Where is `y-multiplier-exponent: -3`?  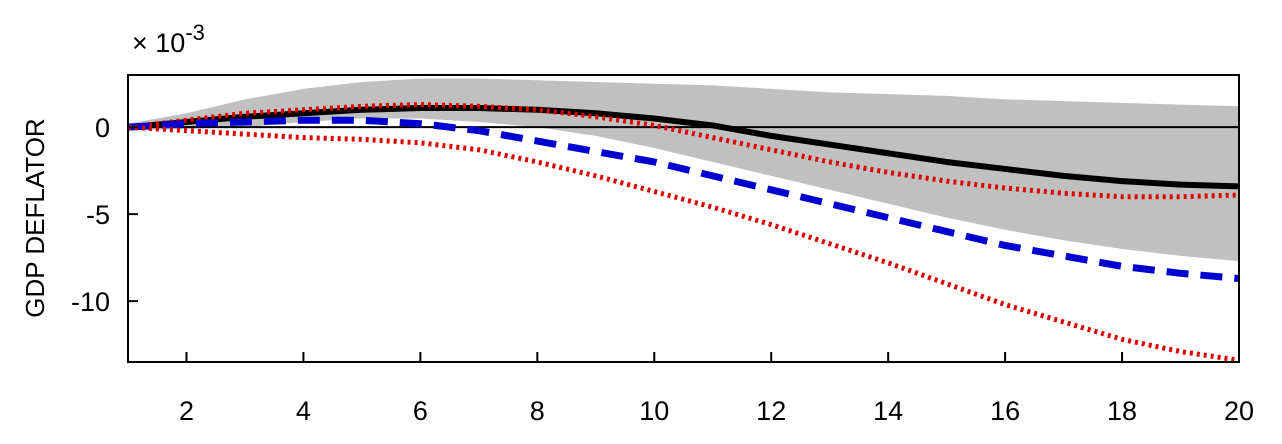
y-multiplier-exponent: -3 is located at coordinates (195, 32).